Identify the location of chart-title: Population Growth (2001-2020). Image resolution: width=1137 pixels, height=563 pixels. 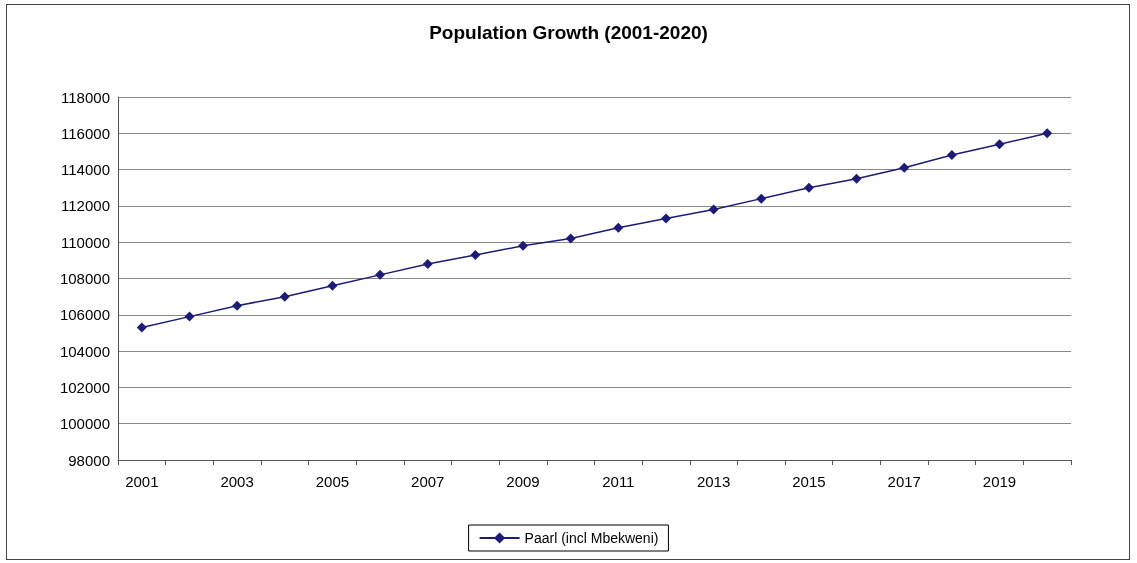
(568, 32).